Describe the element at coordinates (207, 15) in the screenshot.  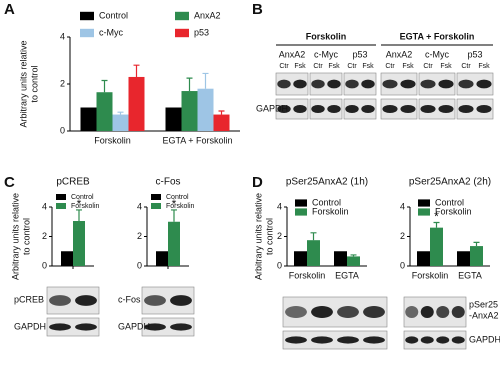
I see `legend-label: AnxA2` at that location.